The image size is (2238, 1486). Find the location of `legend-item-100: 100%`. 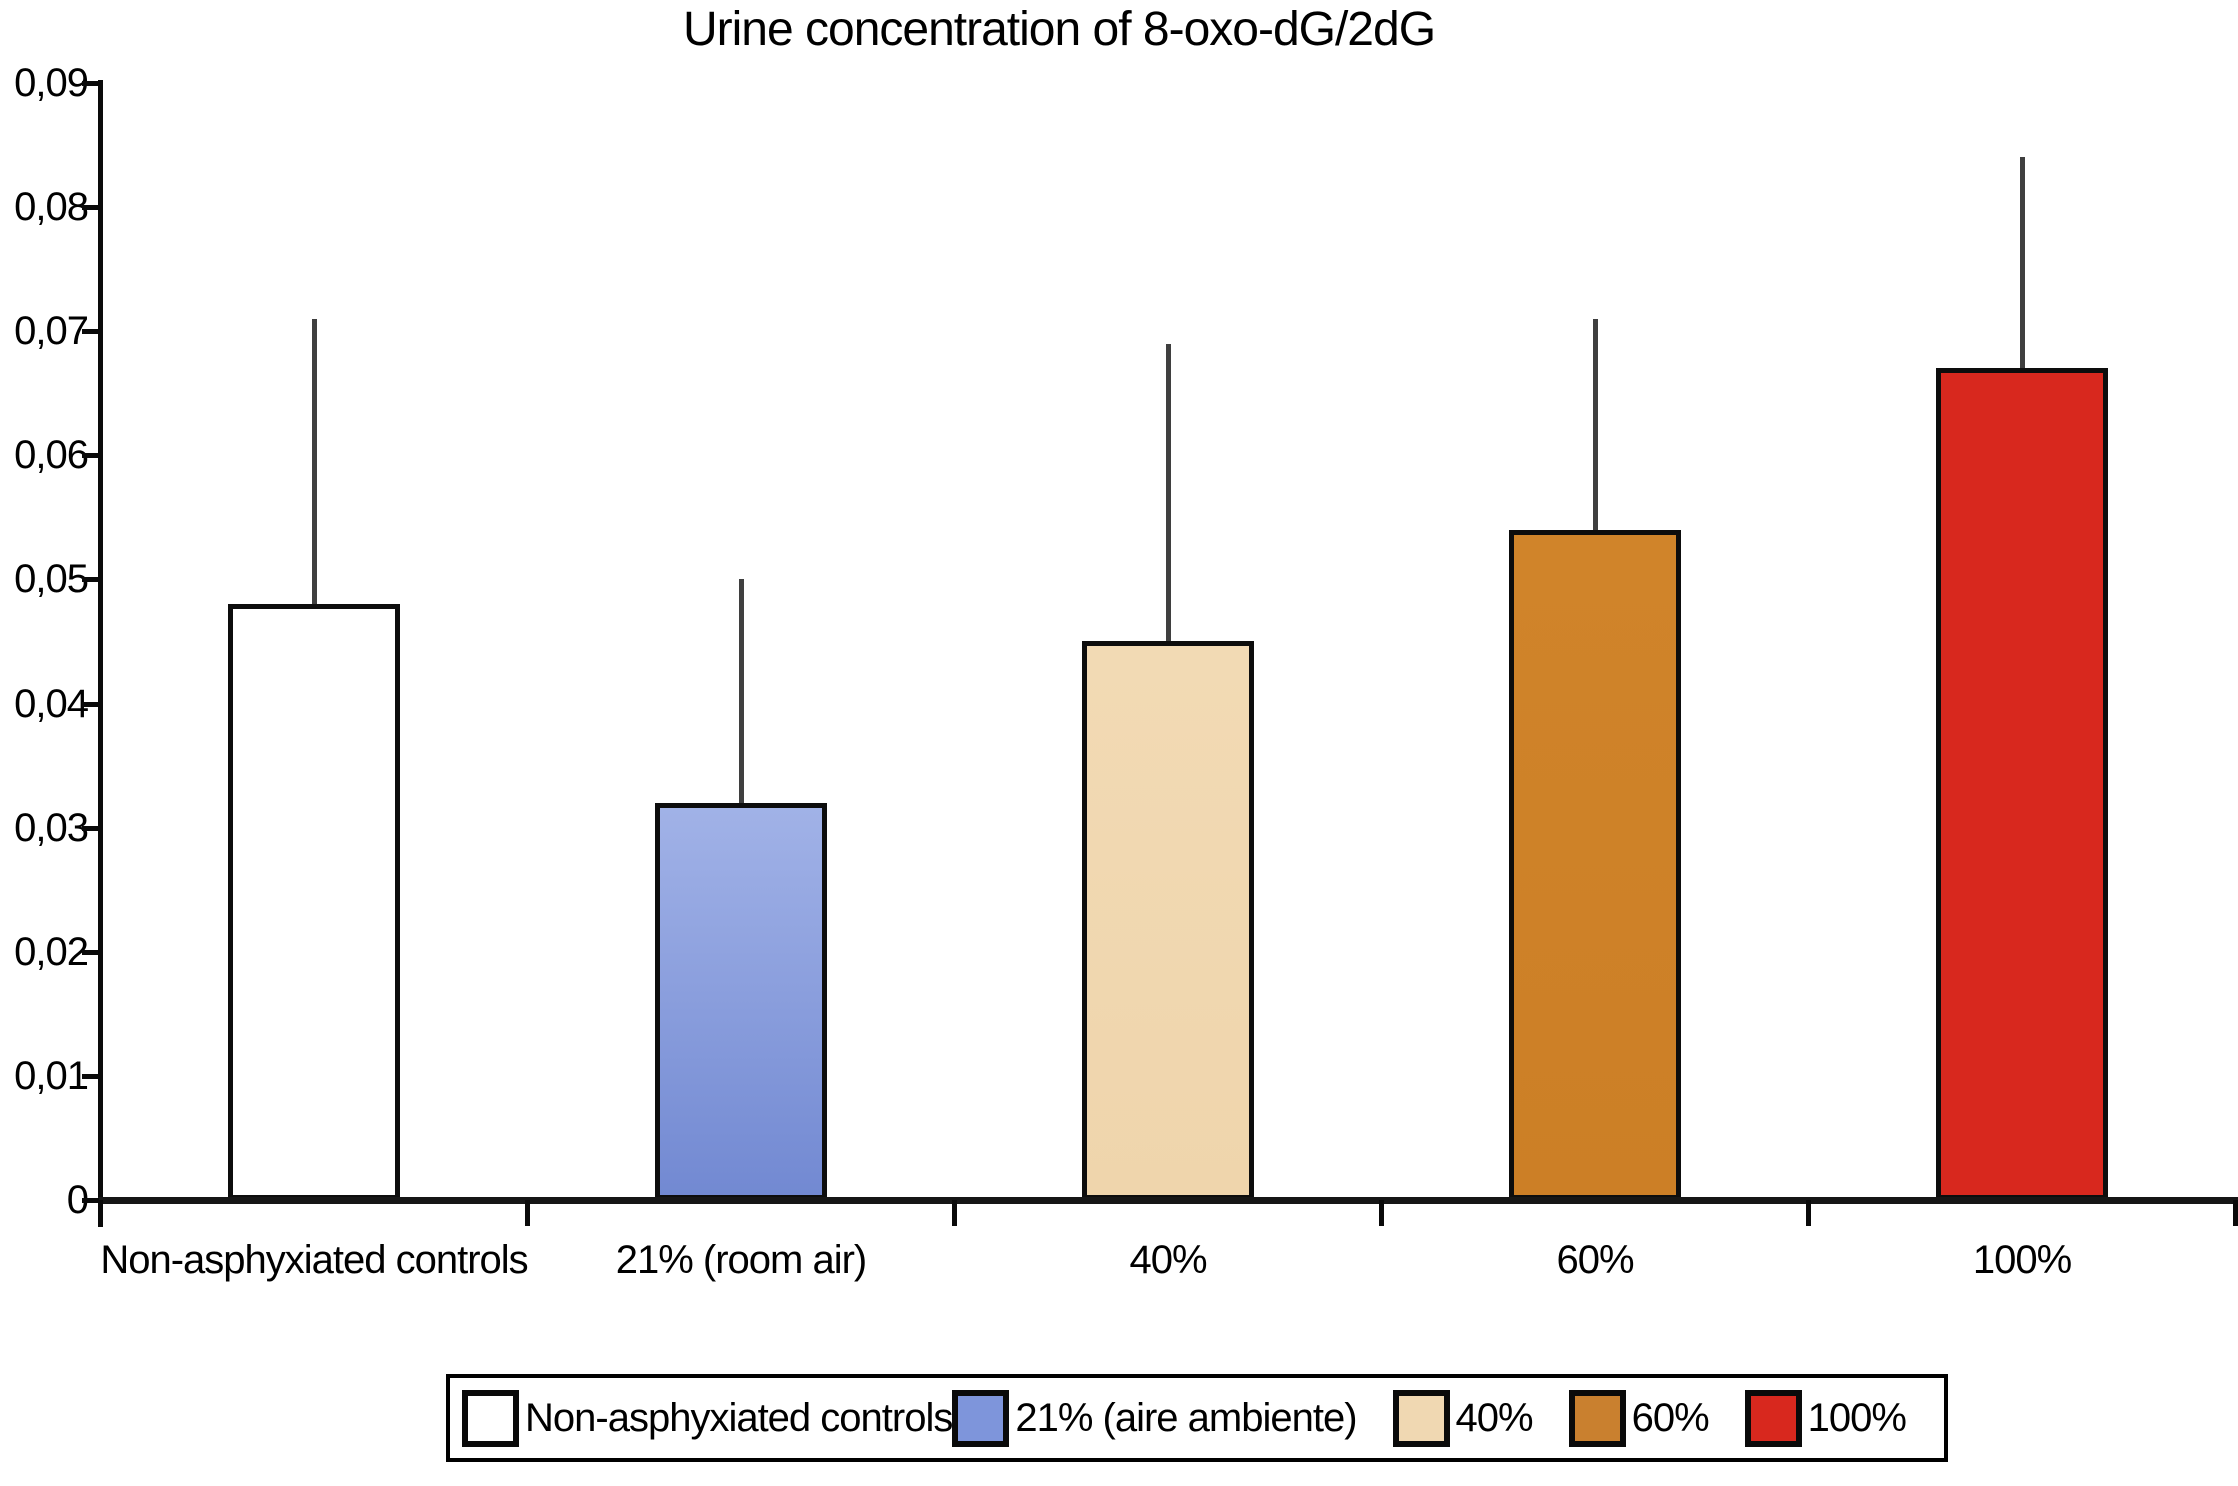

legend-item-100: 100% is located at coordinates (1825, 1418).